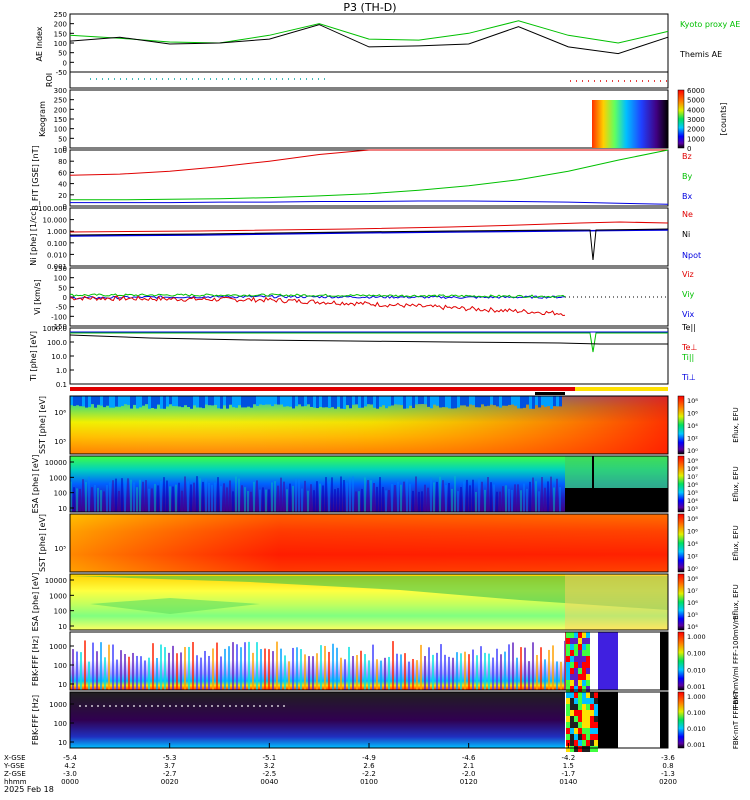 Image resolution: width=750 pixels, height=800 pixels. Describe the element at coordinates (736, 719) in the screenshot. I see `fbk_fff-colorbar-label: FBK-nnT FFF-nnT` at that location.